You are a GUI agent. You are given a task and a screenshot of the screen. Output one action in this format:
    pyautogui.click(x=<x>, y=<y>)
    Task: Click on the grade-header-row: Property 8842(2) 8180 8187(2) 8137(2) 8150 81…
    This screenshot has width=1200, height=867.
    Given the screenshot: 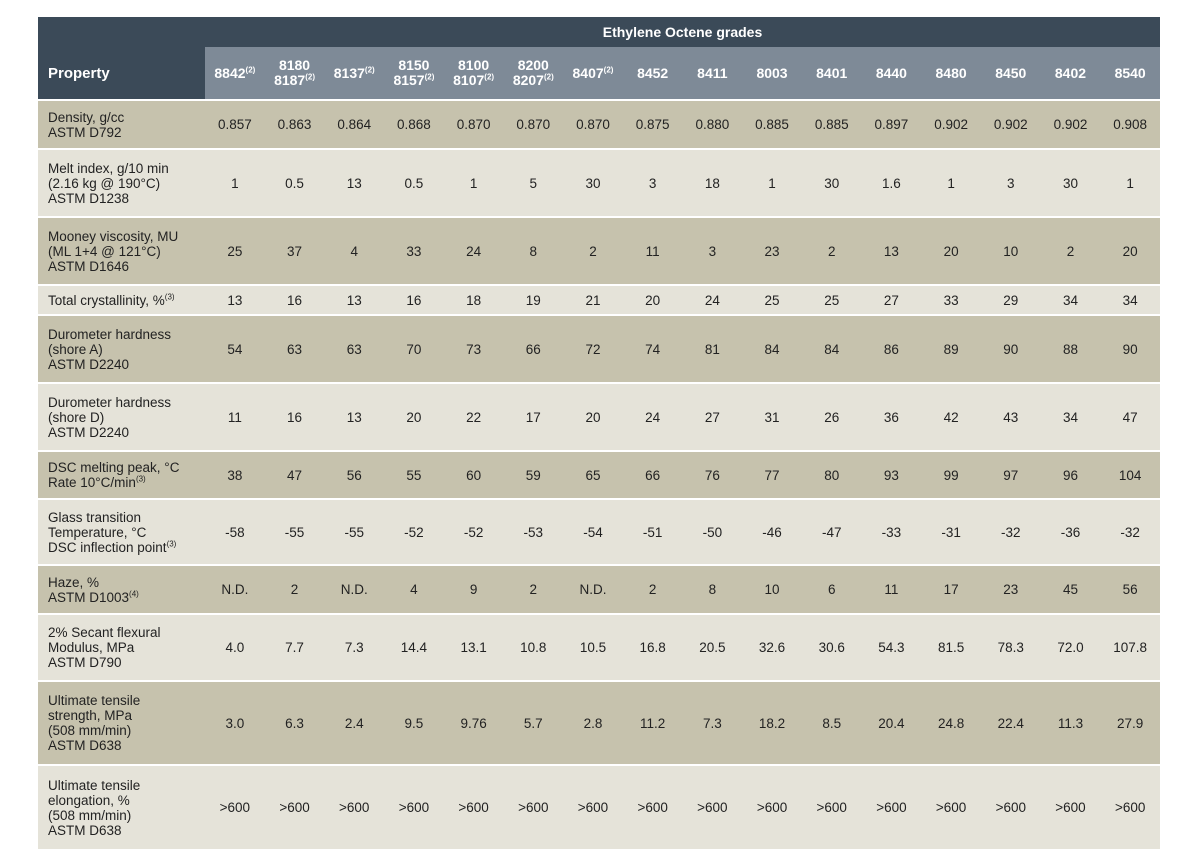 What is the action you would take?
    pyautogui.click(x=599, y=73)
    